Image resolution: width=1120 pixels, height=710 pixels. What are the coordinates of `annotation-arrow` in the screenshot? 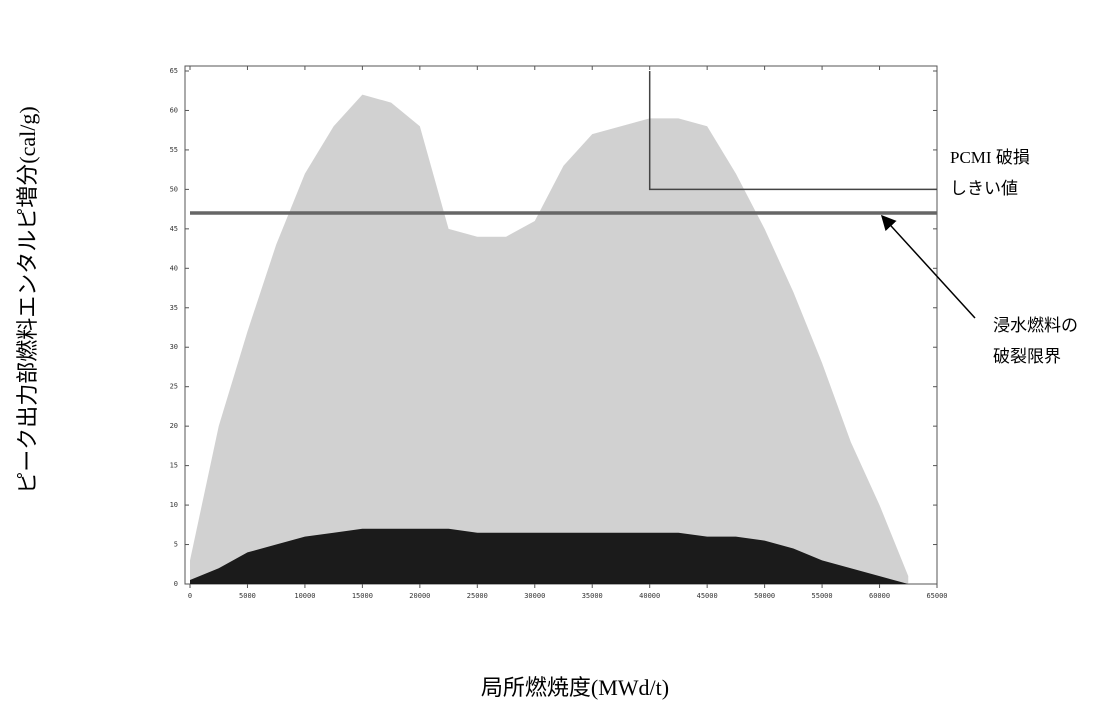 It's located at (928, 266).